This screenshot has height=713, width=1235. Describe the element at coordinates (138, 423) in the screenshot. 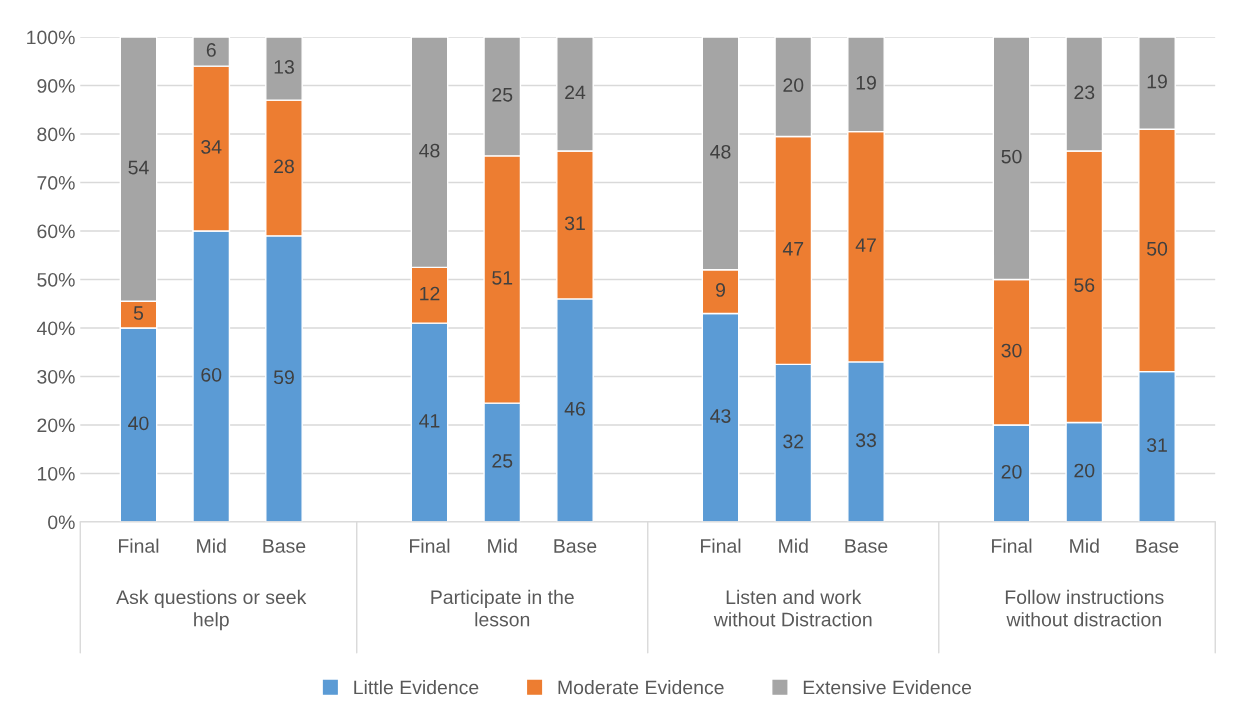

I see `data-label: 40` at that location.